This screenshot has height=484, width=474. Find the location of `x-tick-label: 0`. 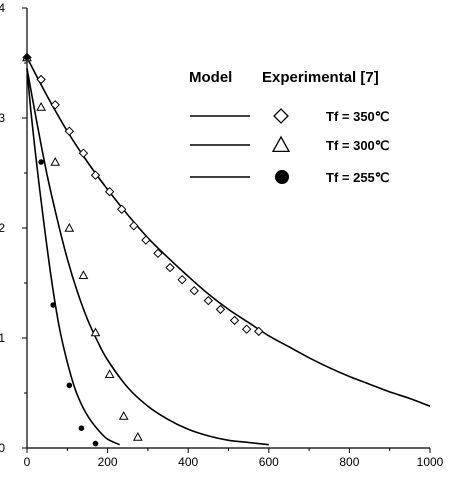

x-tick-label: 0 is located at coordinates (27, 462).